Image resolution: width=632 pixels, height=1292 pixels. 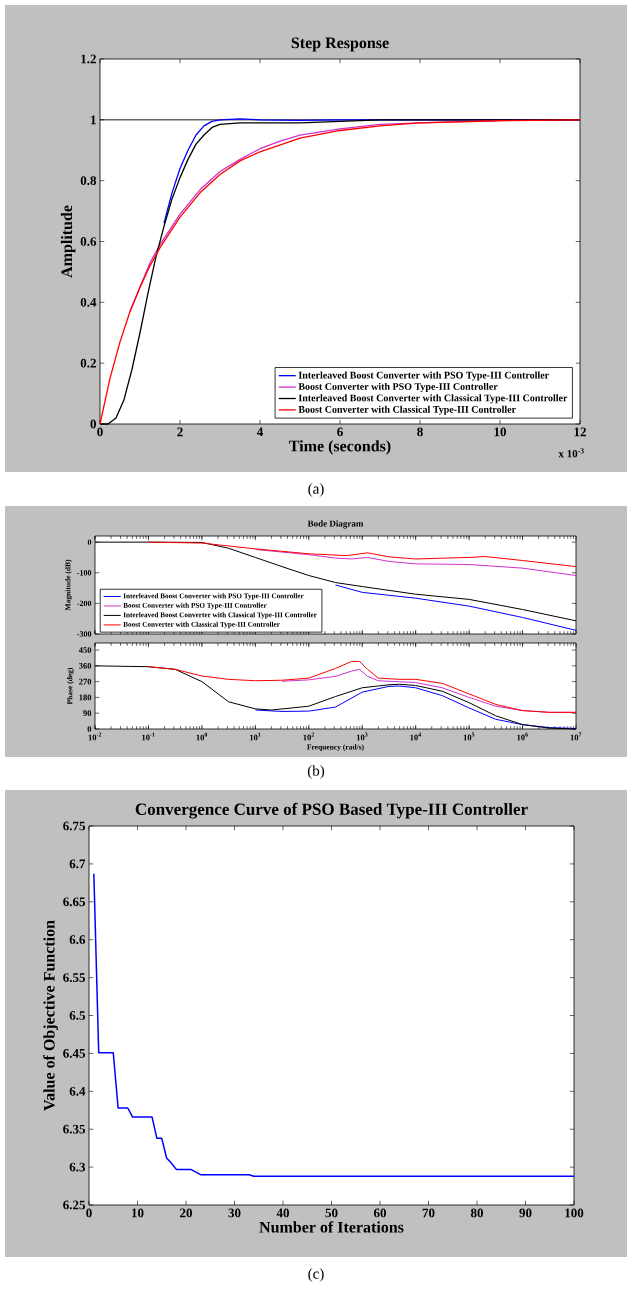 I want to click on x-tick-label: 100, so click(x=574, y=1213).